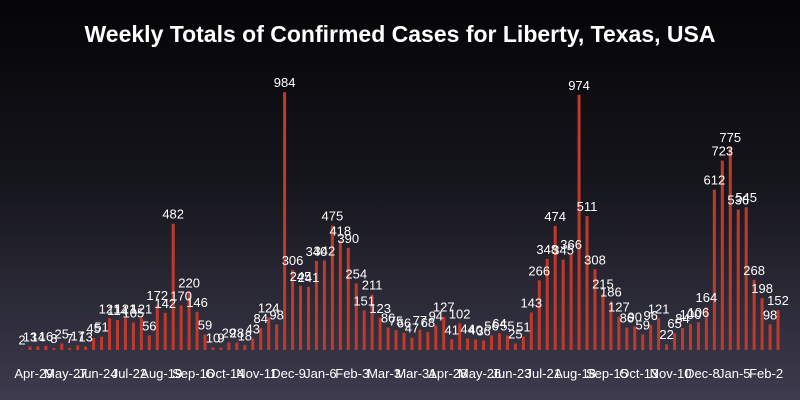  Describe the element at coordinates (69, 338) in the screenshot. I see `bar-value-label: 7` at that location.